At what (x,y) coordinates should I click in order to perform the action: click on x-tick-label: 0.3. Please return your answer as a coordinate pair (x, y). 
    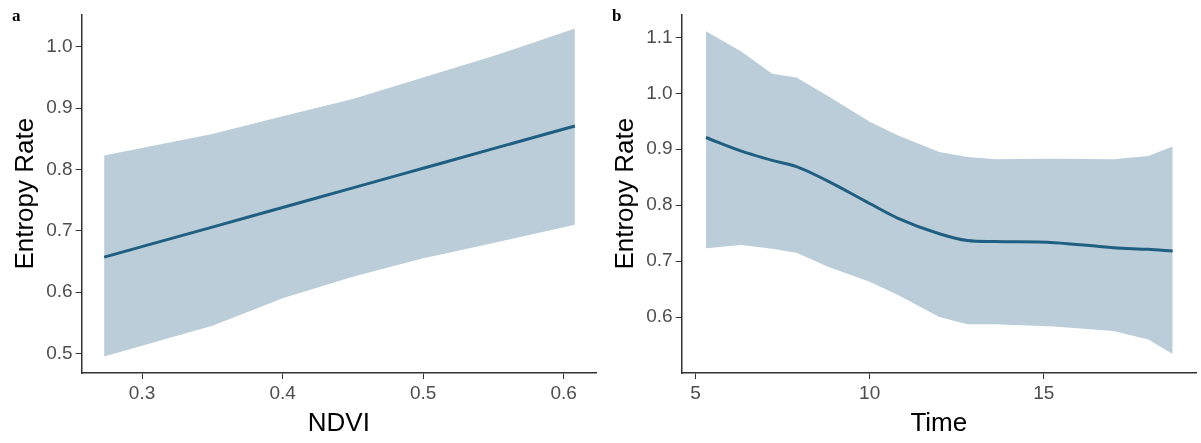
    Looking at the image, I should click on (142, 392).